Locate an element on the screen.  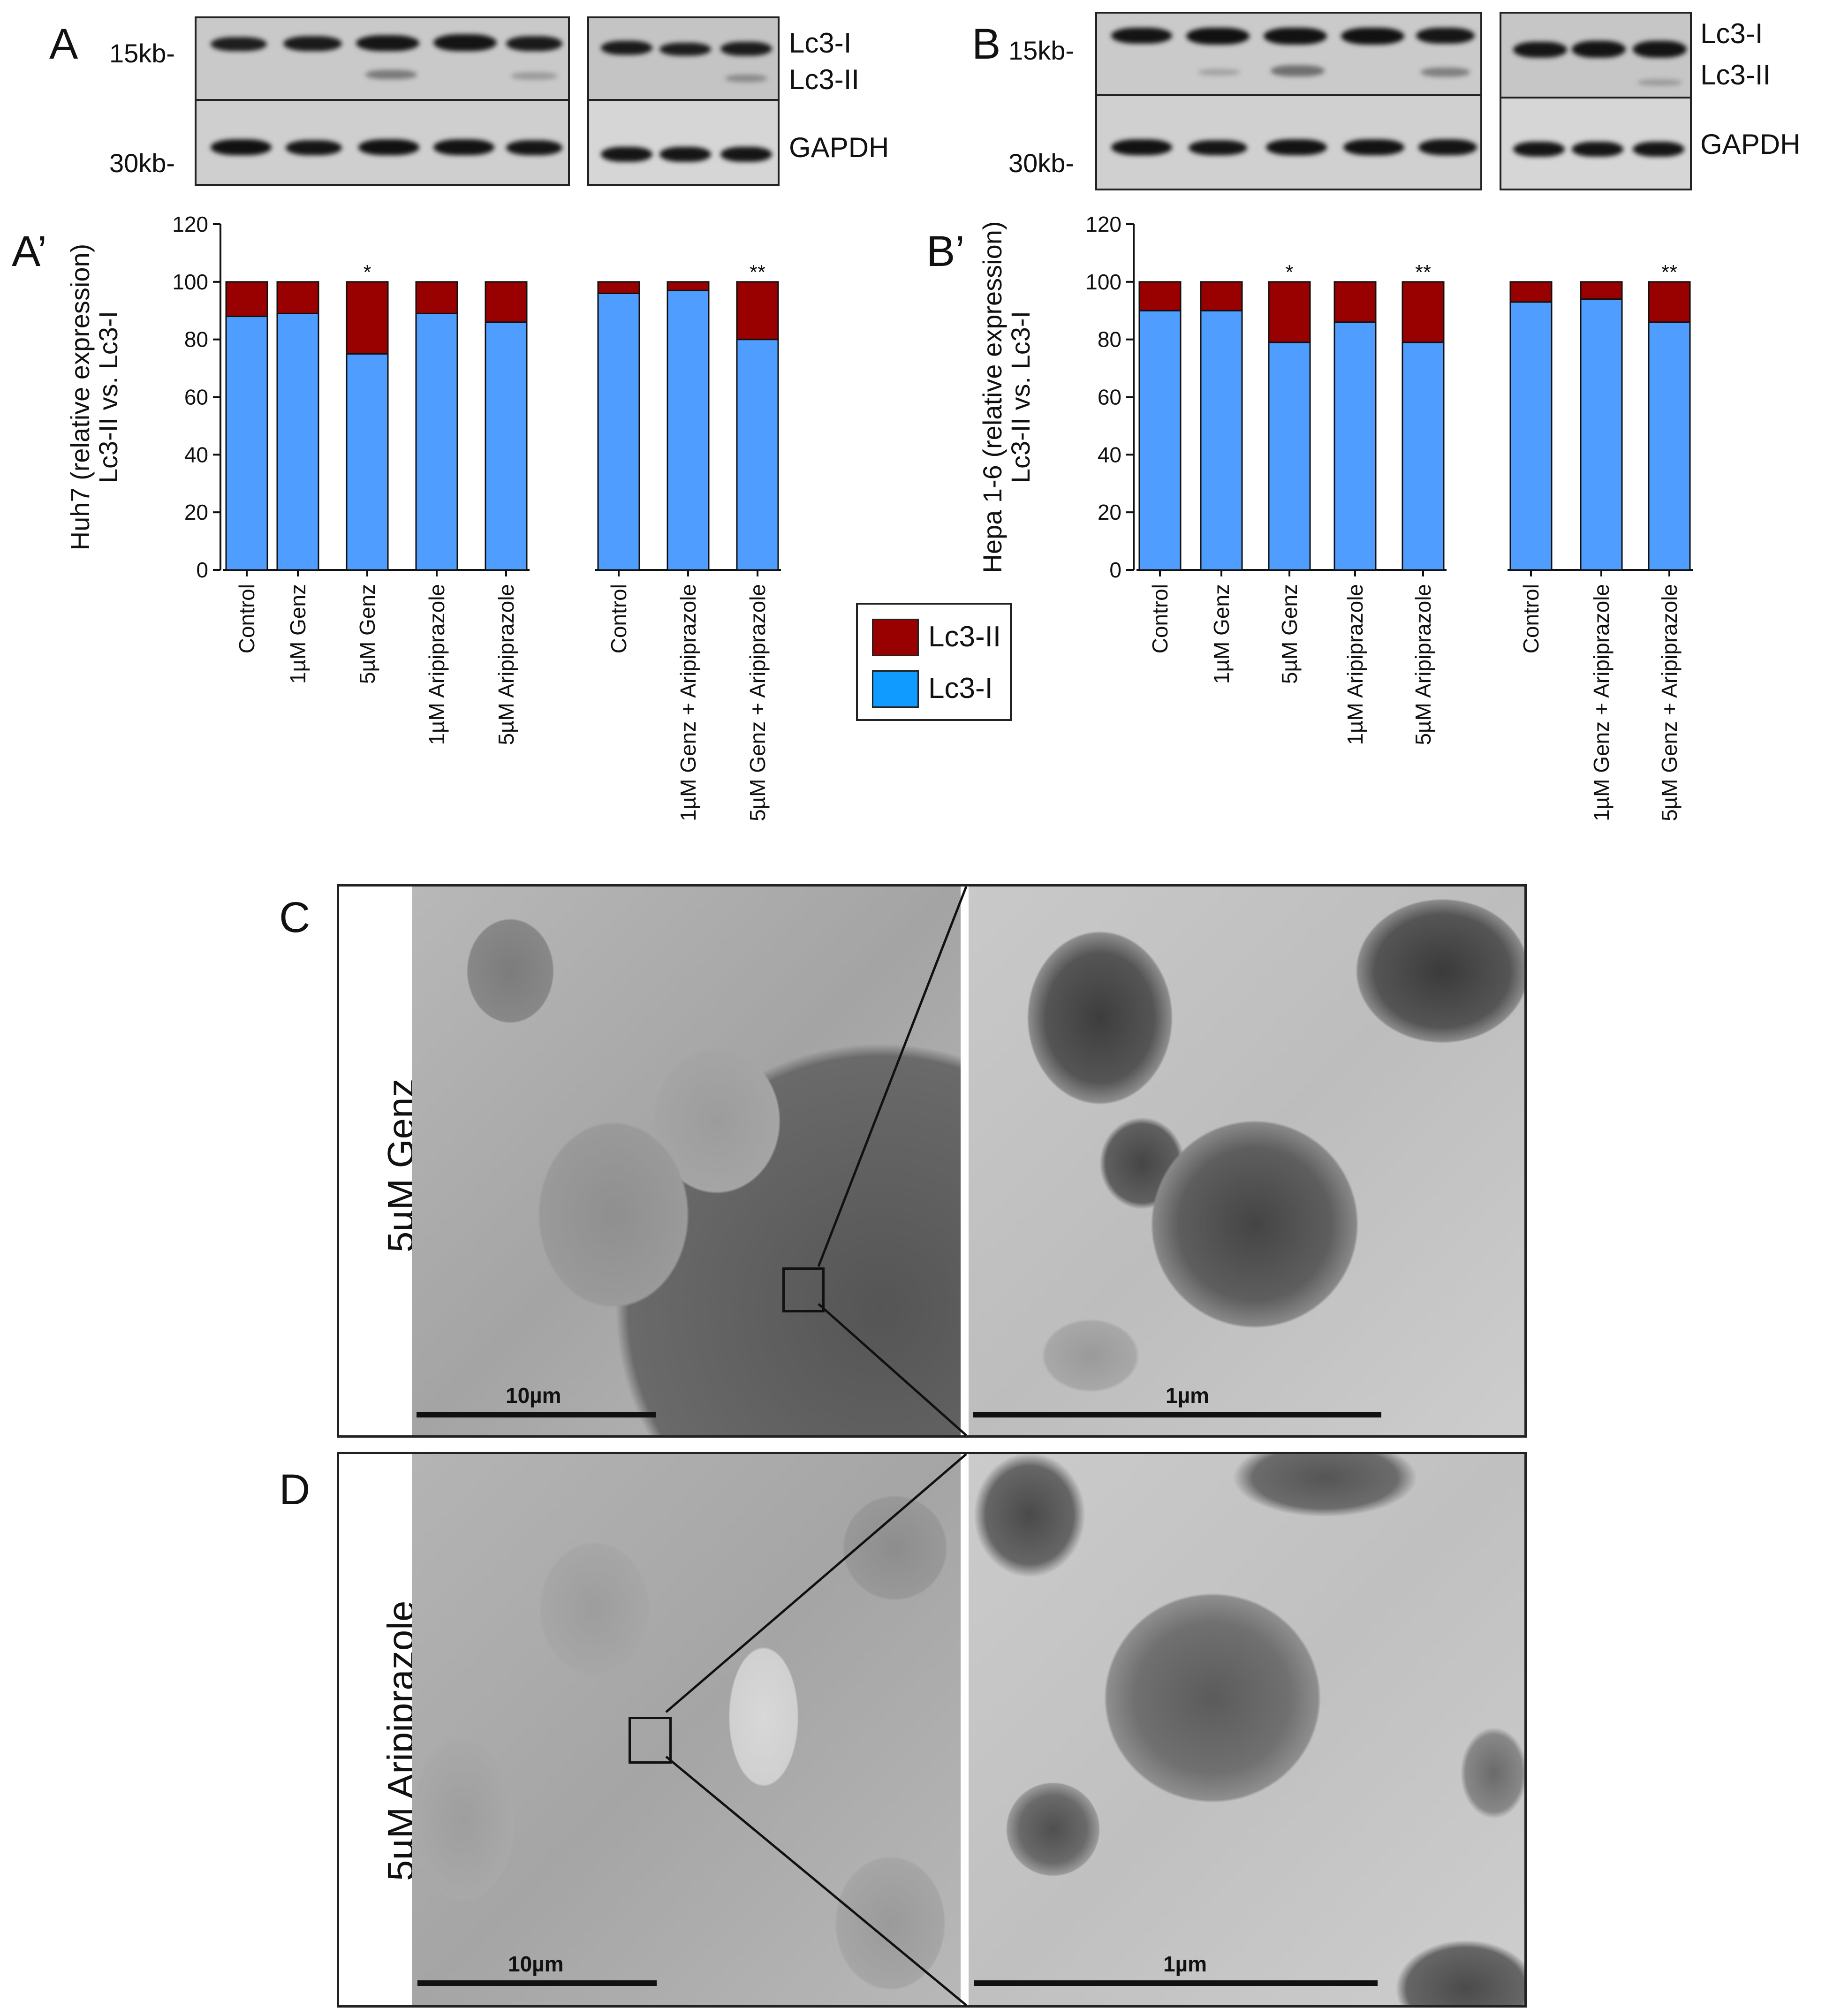
scale-label-10um-d: 10µm is located at coordinates (536, 1964).